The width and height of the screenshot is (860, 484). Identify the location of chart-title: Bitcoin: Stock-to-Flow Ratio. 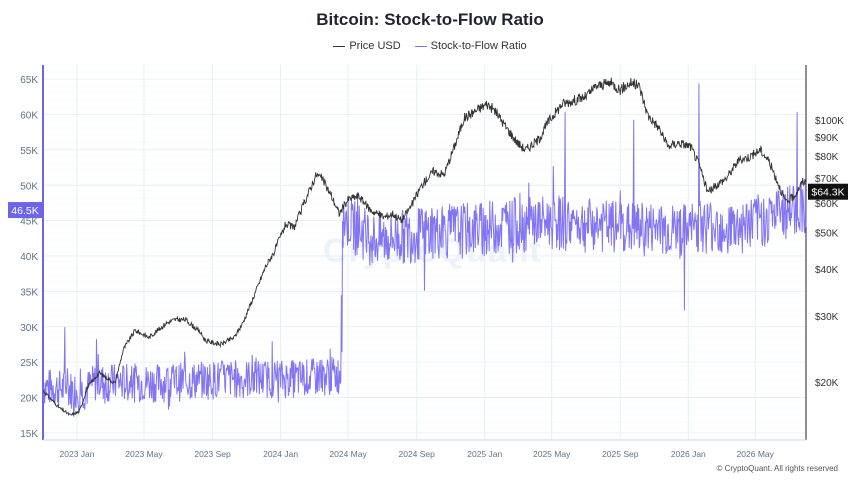
(430, 19).